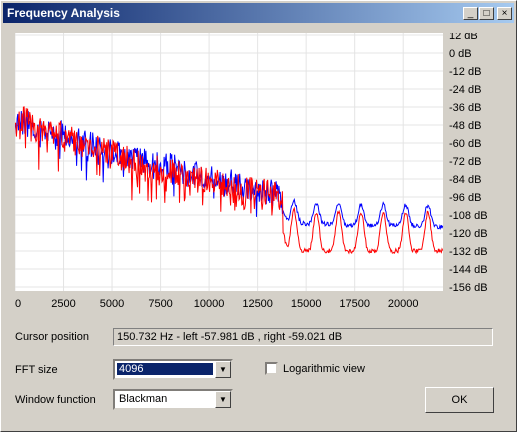 This screenshot has height=432, width=517. Describe the element at coordinates (468, 216) in the screenshot. I see `y-tick-label: -108 dB` at that location.